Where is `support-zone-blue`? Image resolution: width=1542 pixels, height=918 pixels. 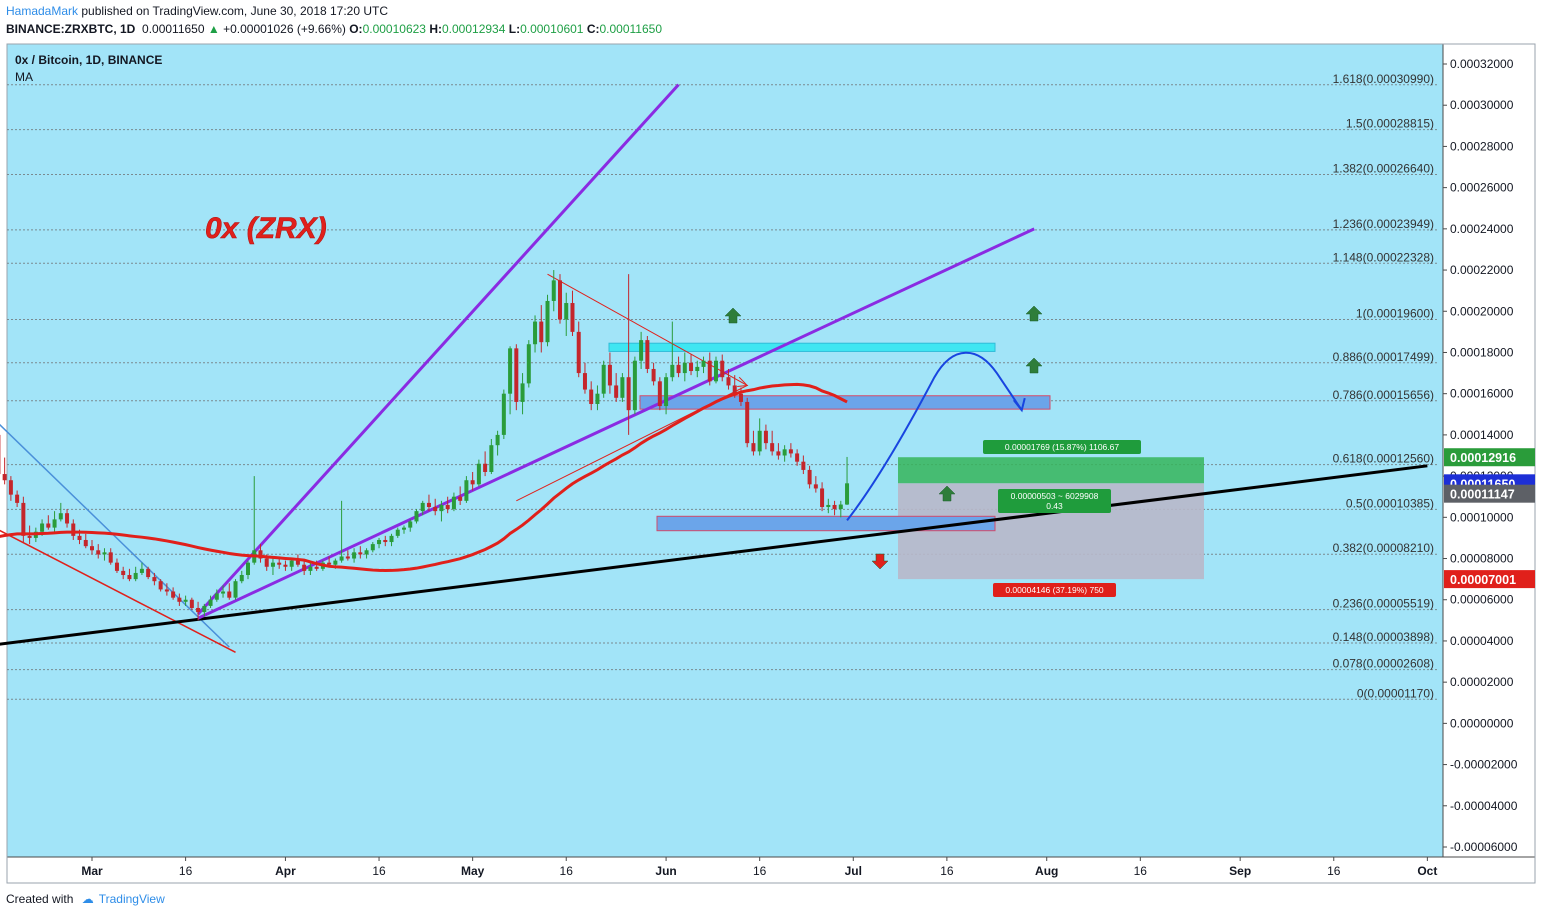
support-zone-blue is located at coordinates (826, 523).